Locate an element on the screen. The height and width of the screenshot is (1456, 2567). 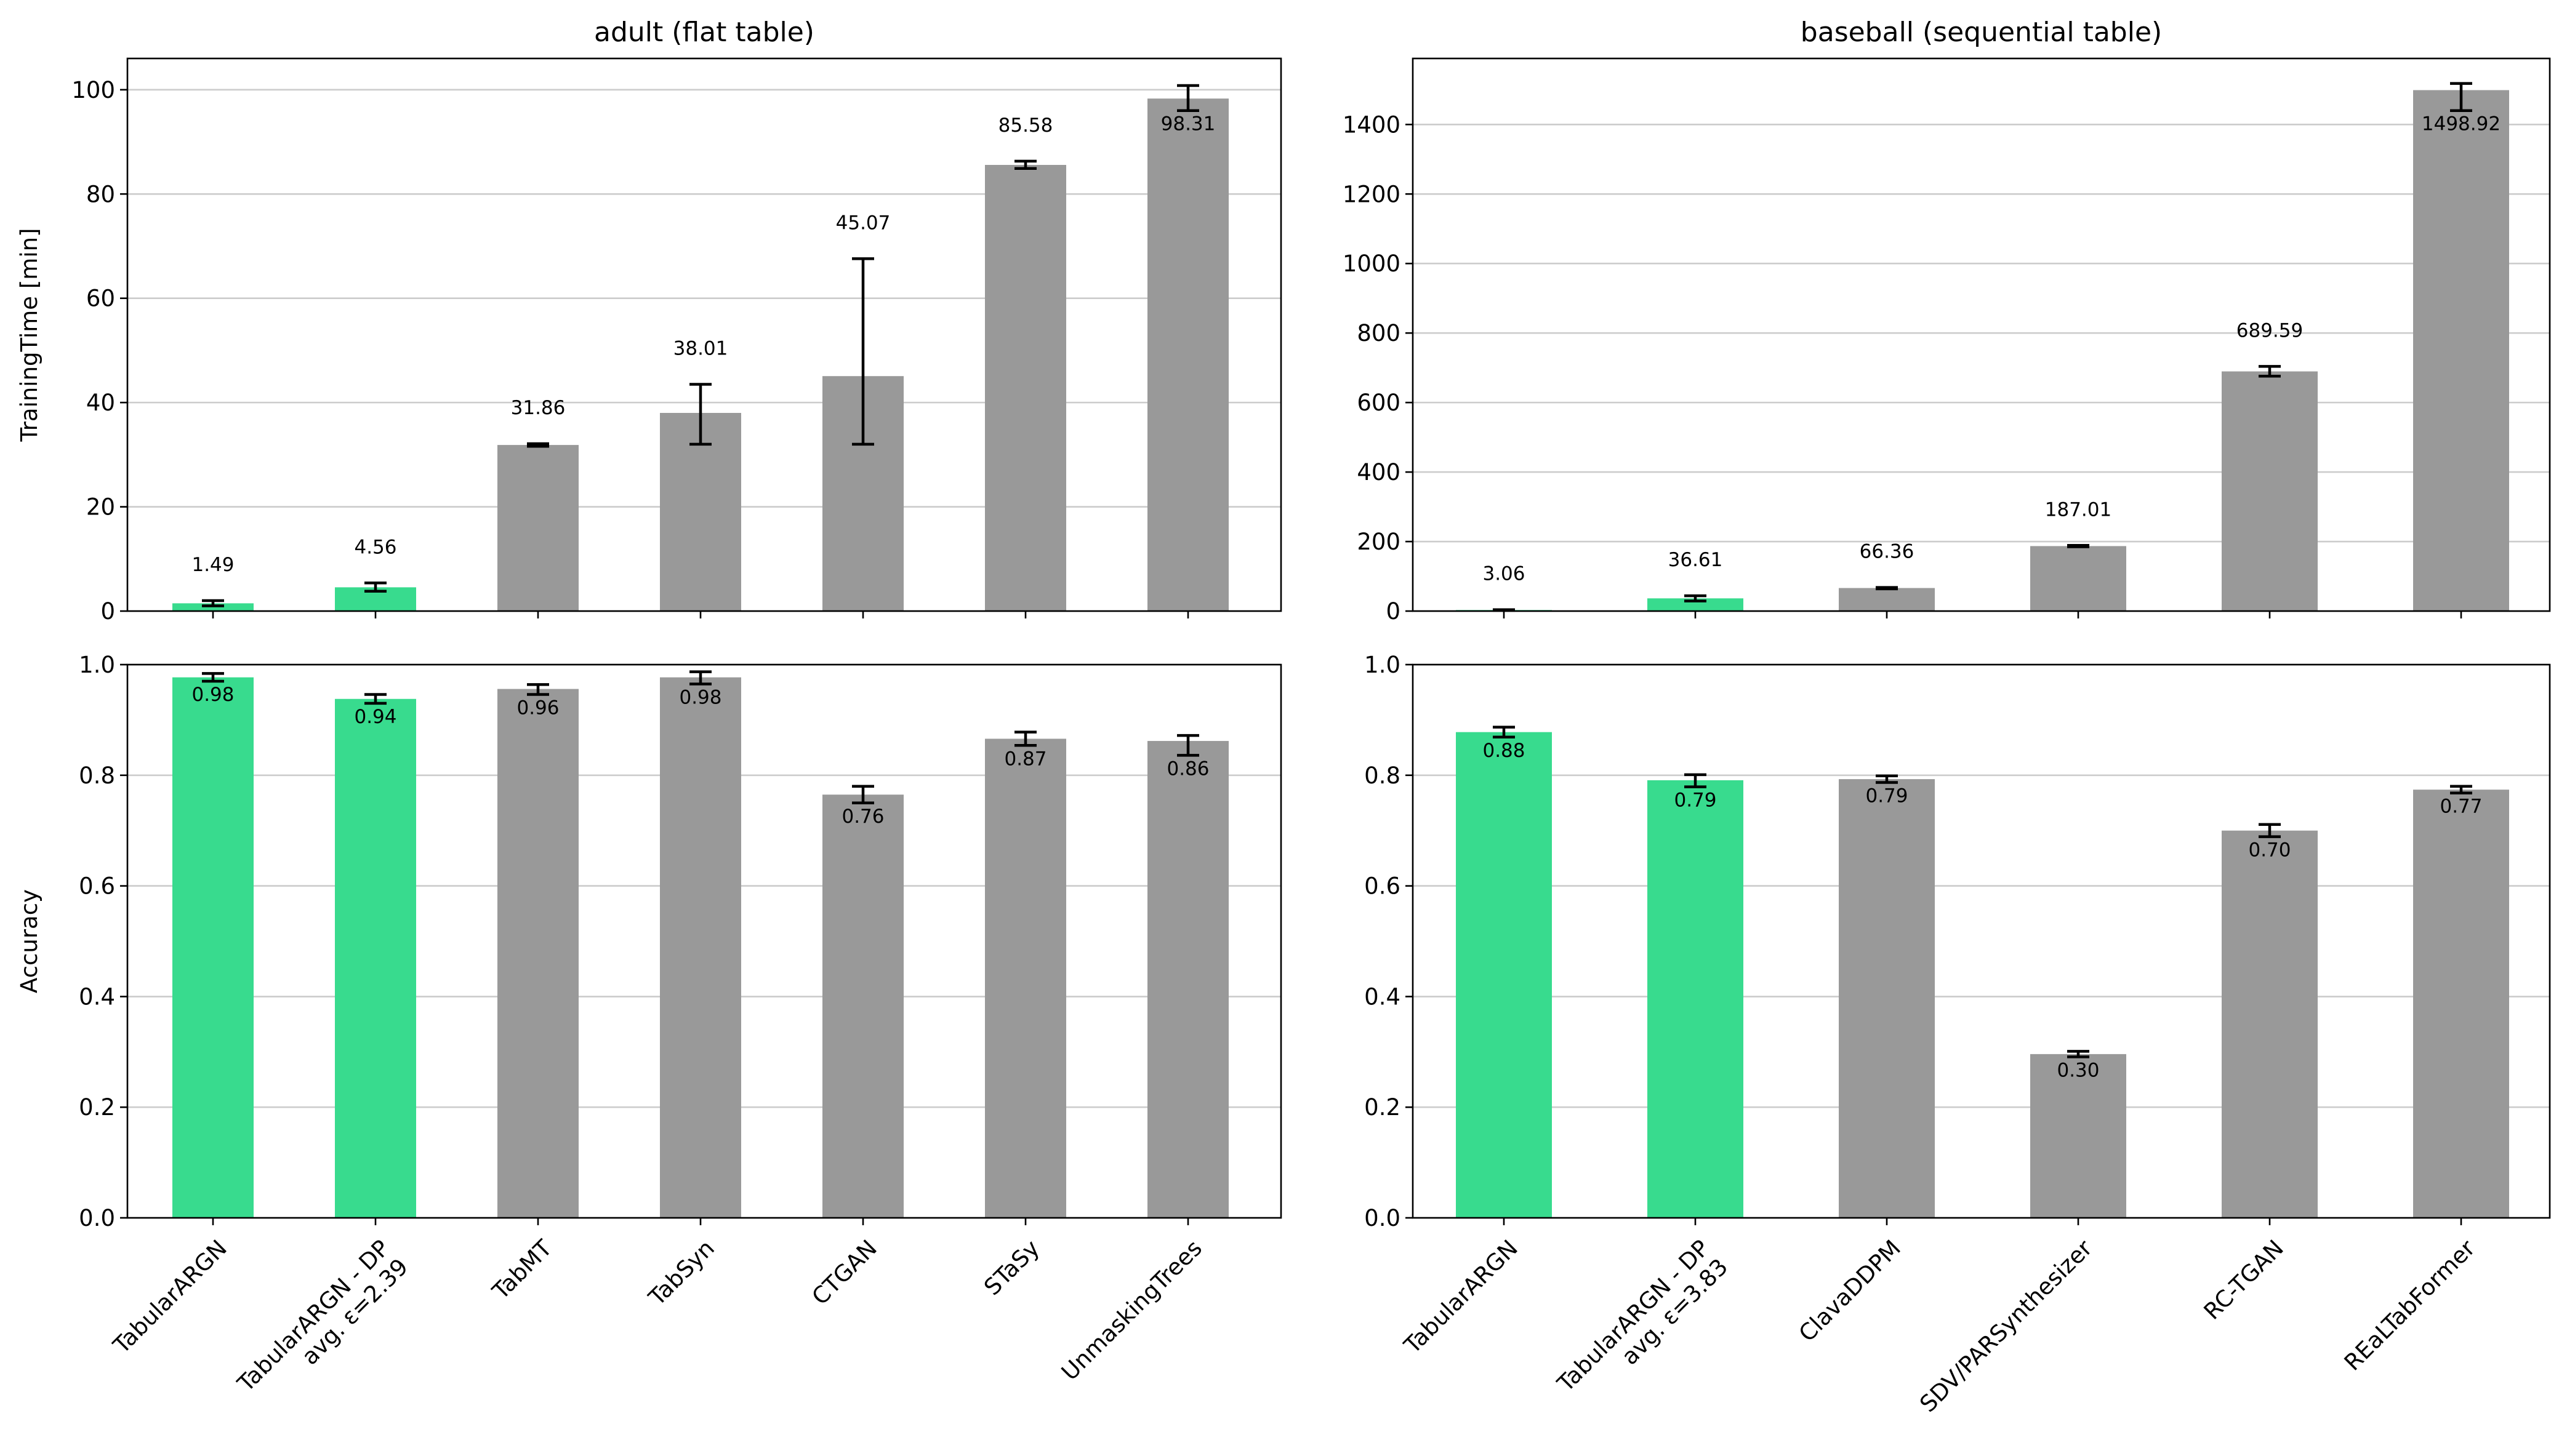
x-tick-label-line: REaLTabFormer is located at coordinates (2410, 1305).